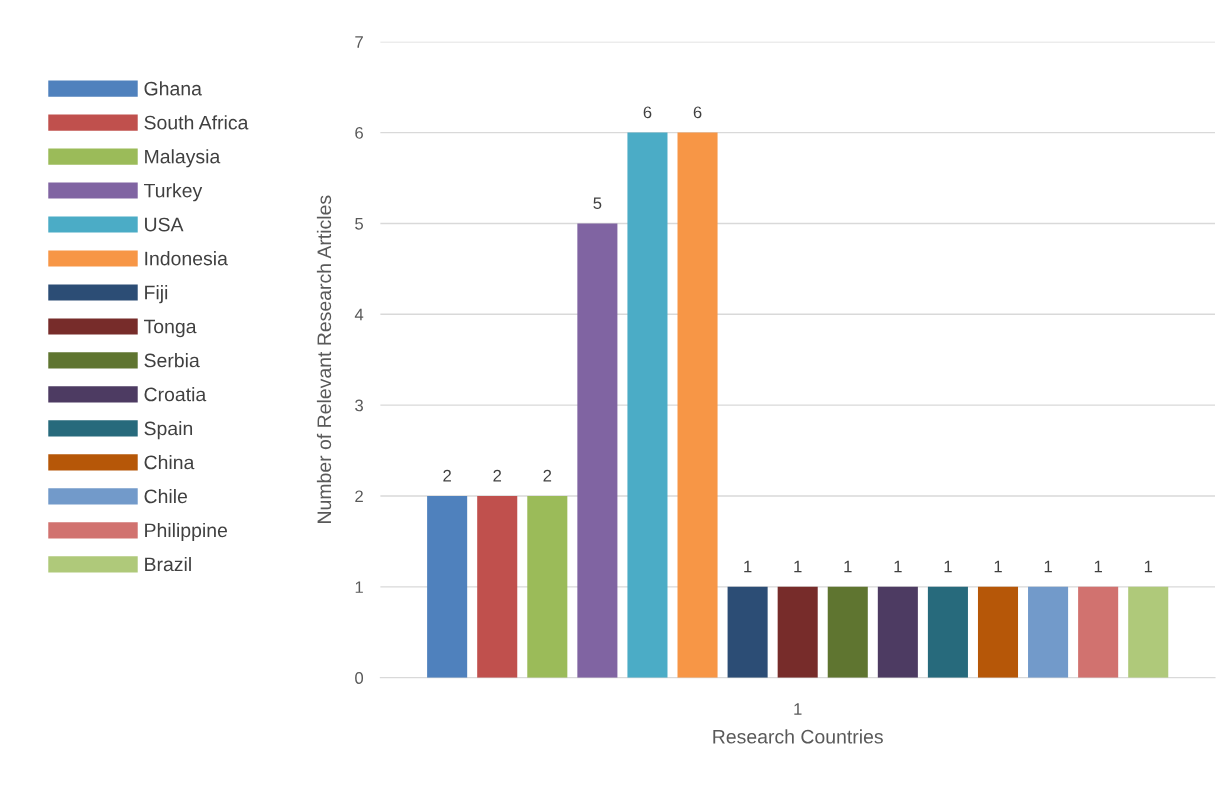 This screenshot has width=1231, height=788. What do you see at coordinates (186, 258) in the screenshot?
I see `legend-label: Indonesia` at bounding box center [186, 258].